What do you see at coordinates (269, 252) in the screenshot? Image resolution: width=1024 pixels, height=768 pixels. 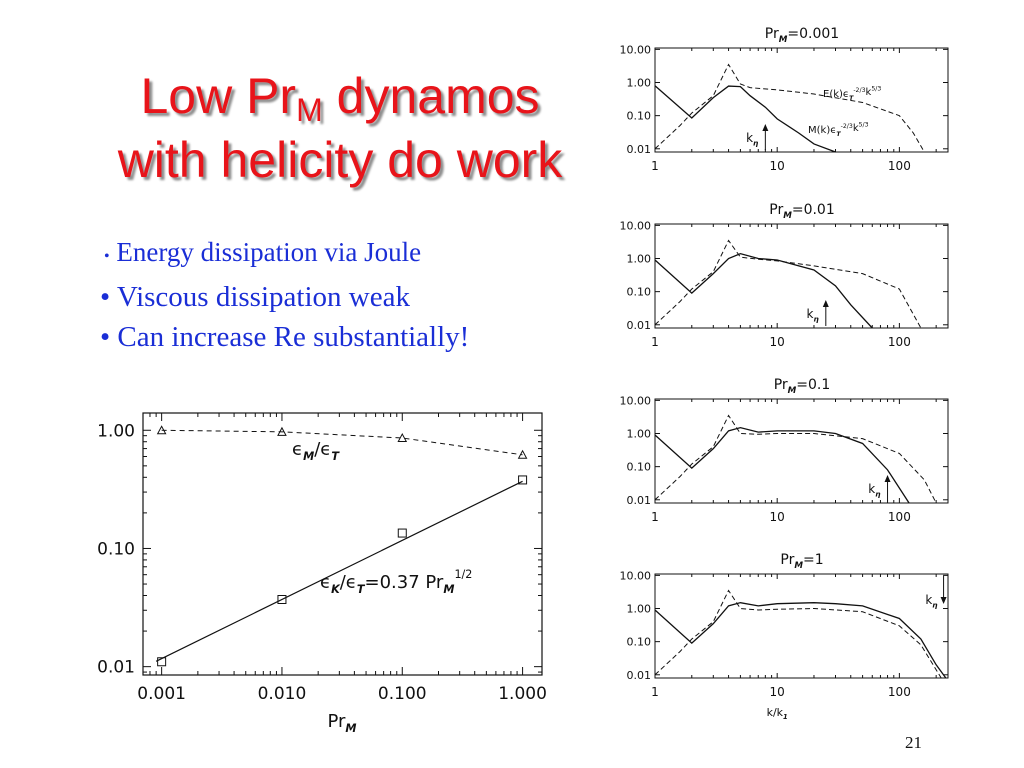 I see `bullet-text: Energy dissipation via Joule` at bounding box center [269, 252].